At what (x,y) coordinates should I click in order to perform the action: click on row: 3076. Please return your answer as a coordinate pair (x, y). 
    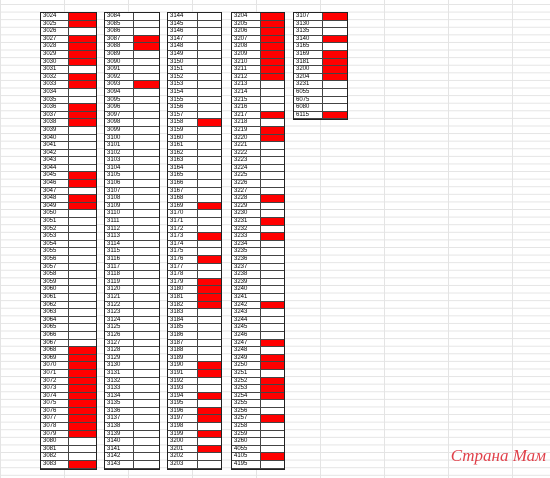
    Looking at the image, I should click on (68, 411).